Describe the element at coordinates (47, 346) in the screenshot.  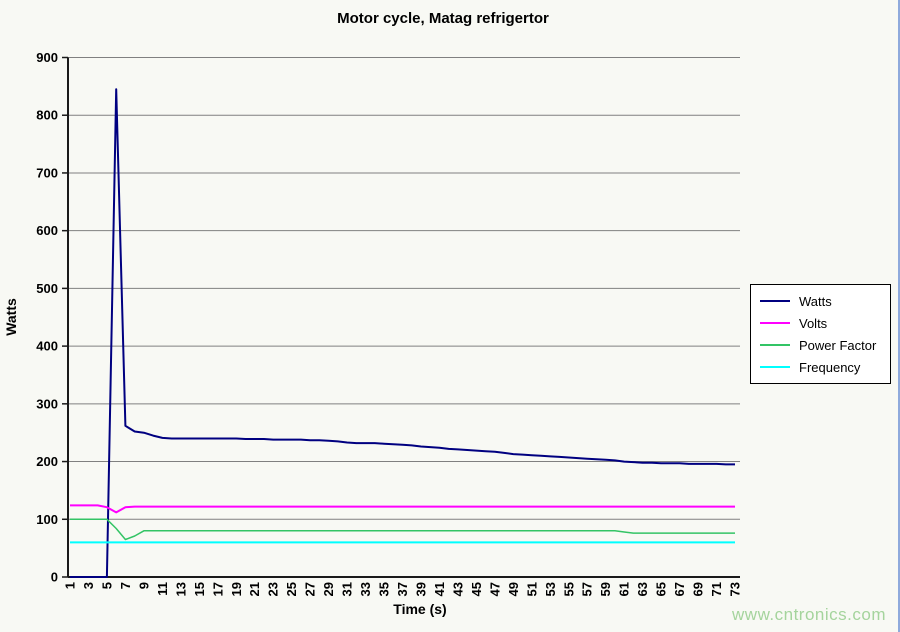
I see `y-tick-label: 400` at that location.